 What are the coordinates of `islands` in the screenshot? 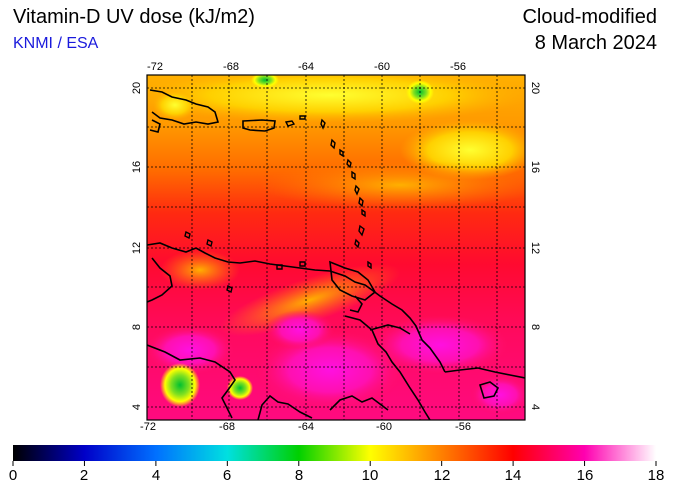 It's located at (278, 204).